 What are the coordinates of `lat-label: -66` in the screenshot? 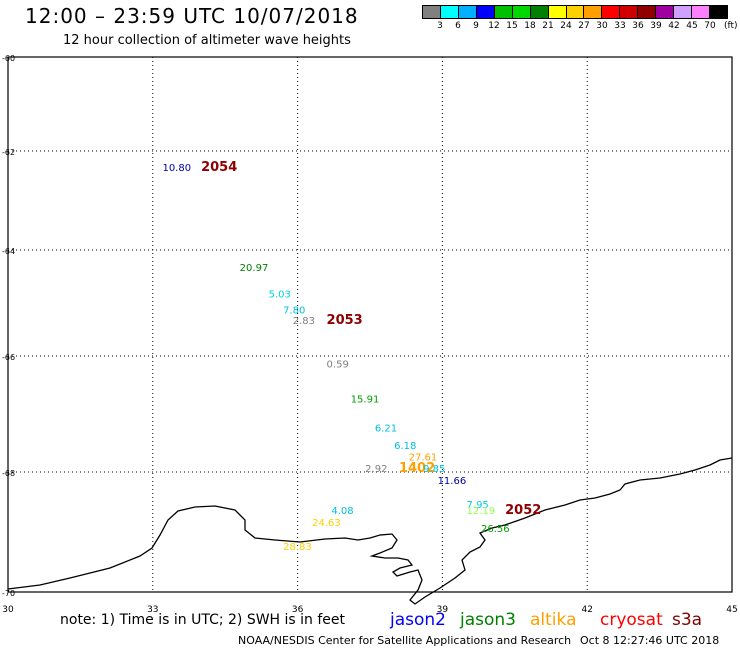 It's located at (8, 357).